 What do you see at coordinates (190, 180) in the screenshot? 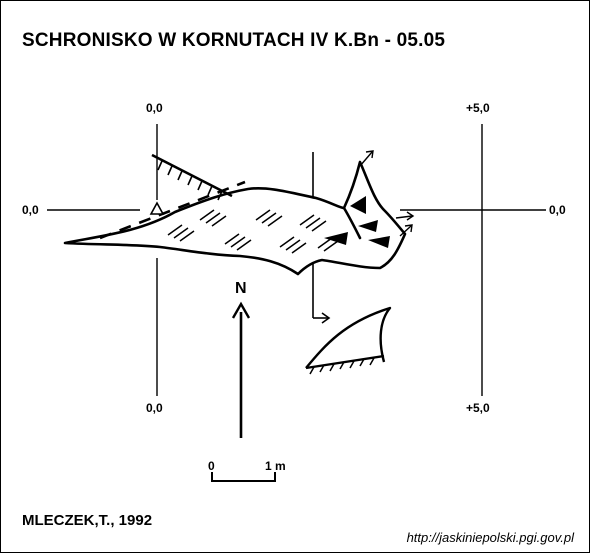
I see `cliff-hatching` at bounding box center [190, 180].